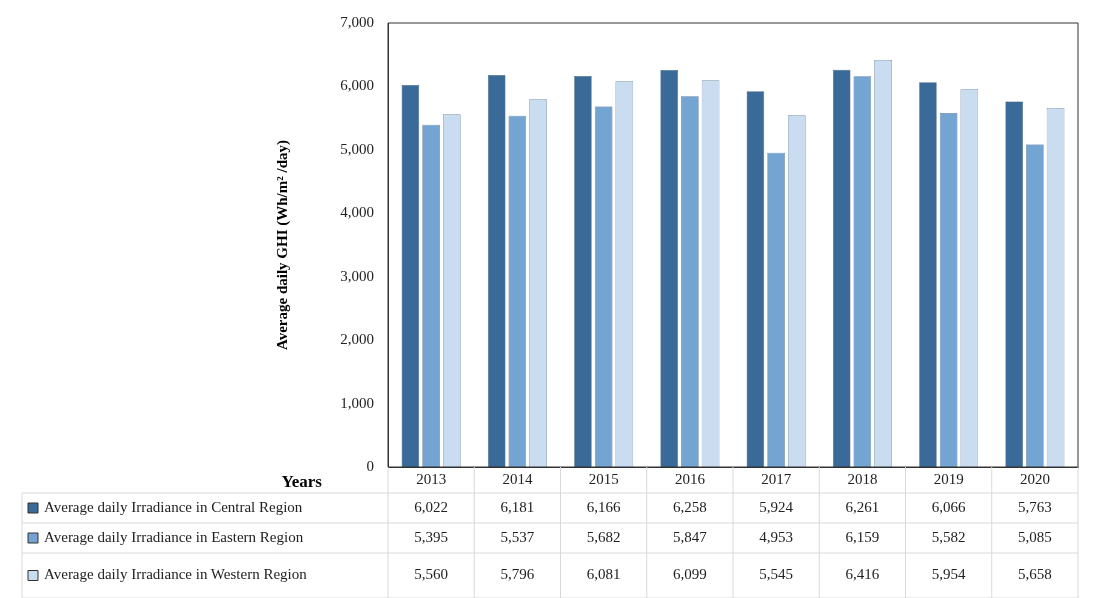 This screenshot has height=598, width=1102. I want to click on data-label: 6,022, so click(431, 506).